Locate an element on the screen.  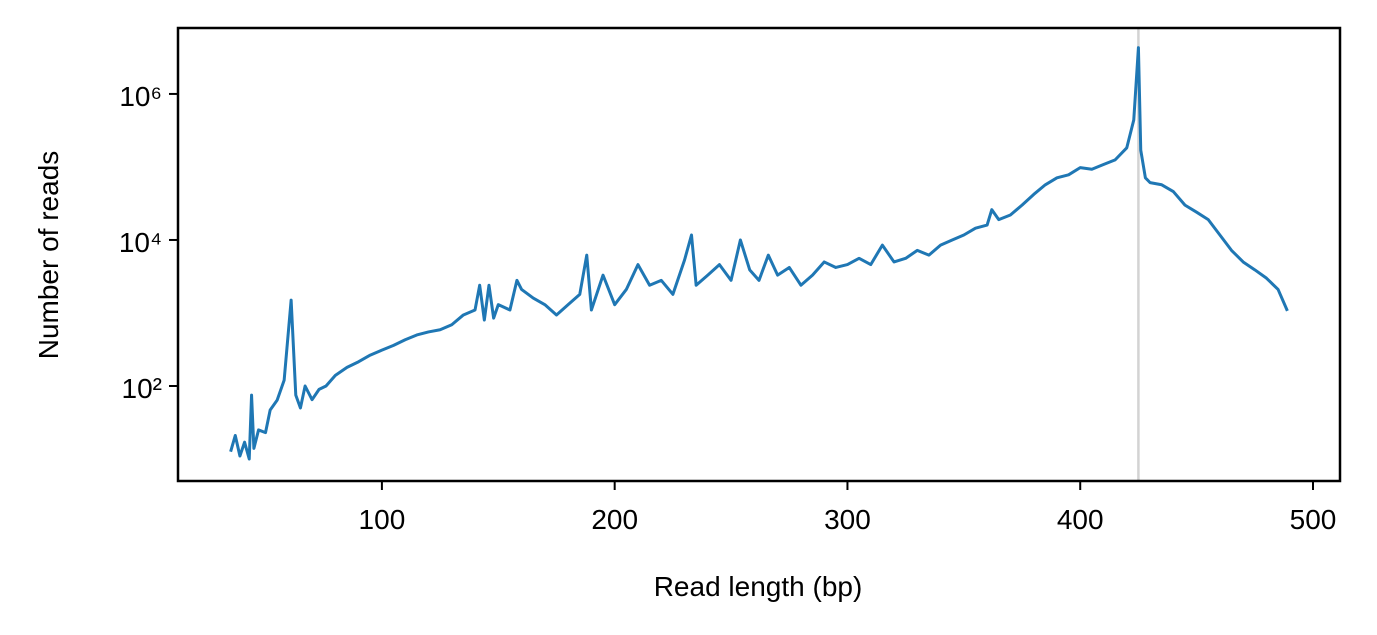
y-axis-label: Number of reads is located at coordinates (48, 255).